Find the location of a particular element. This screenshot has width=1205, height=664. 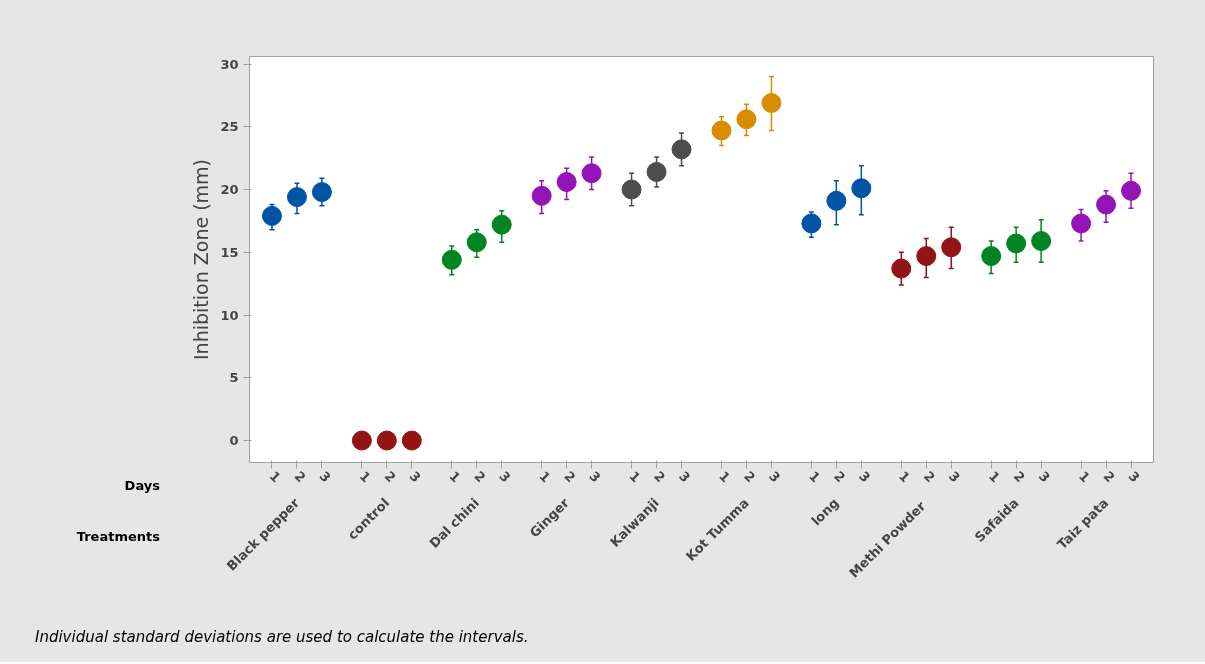

text: Treatments is located at coordinates (118, 537).